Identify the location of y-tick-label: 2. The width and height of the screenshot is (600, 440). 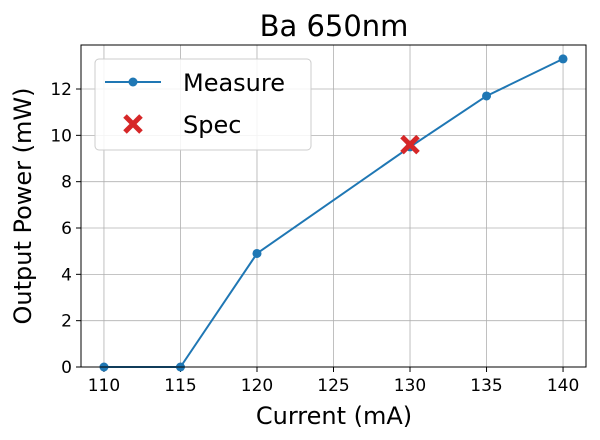
(66, 322).